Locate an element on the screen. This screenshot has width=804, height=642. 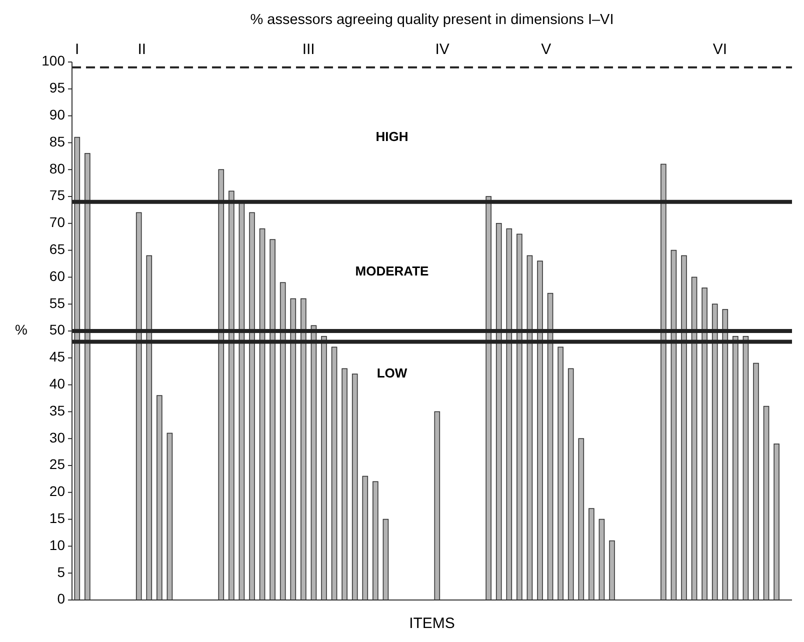
text: II is located at coordinates (142, 49).